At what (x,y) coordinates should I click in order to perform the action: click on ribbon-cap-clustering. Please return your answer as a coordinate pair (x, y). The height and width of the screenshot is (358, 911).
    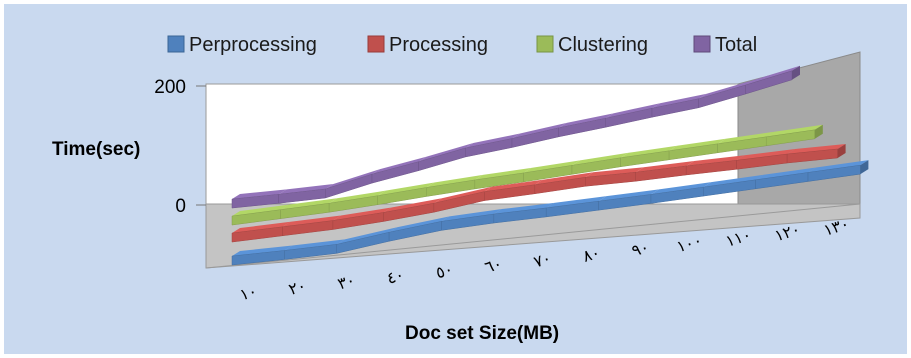
    Looking at the image, I should click on (818, 131).